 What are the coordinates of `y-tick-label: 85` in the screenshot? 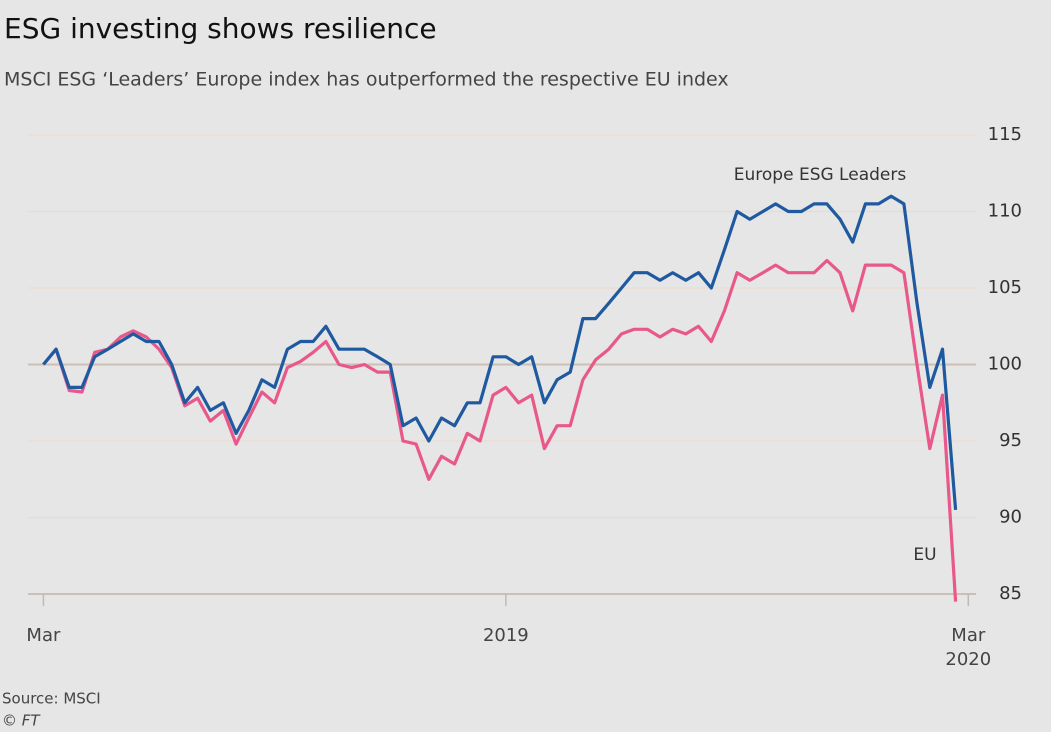 It's located at (1010, 593).